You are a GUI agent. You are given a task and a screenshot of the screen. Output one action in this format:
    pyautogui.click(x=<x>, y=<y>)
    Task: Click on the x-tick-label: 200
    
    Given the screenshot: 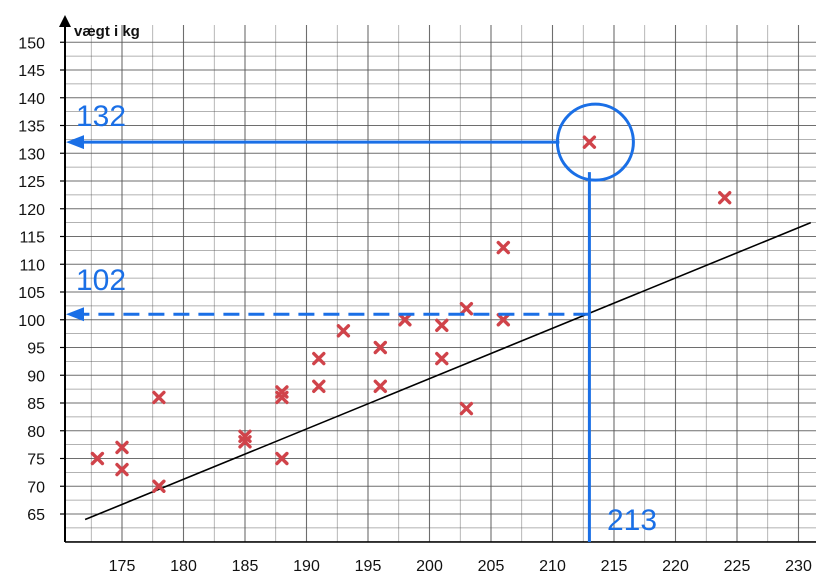 What is the action you would take?
    pyautogui.click(x=429, y=566)
    